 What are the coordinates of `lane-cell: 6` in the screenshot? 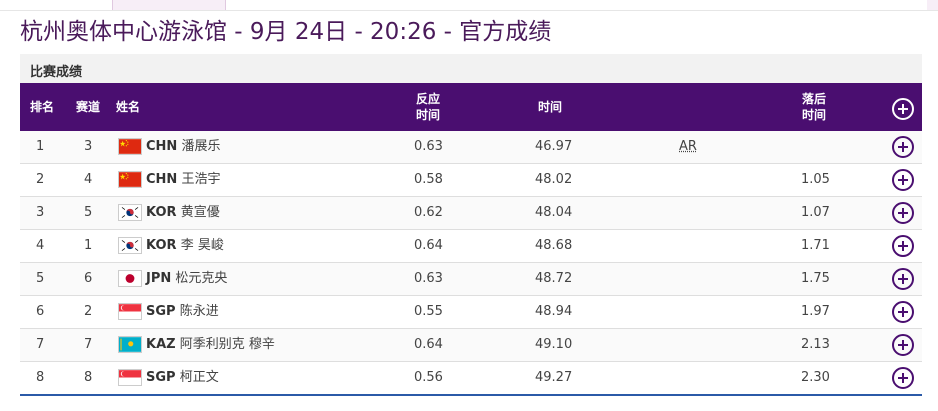 It's located at (88, 278).